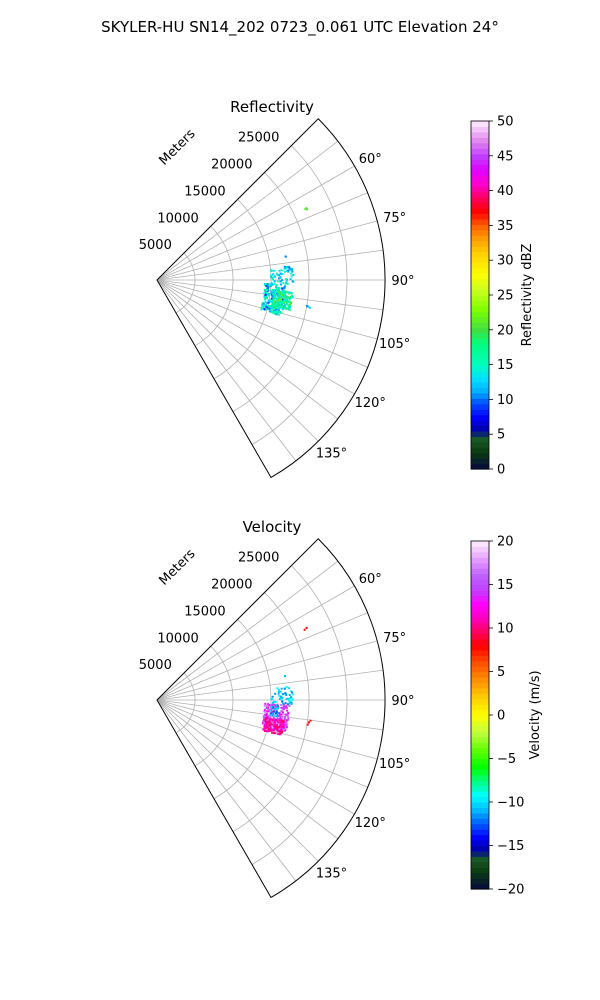 The image size is (600, 1000). What do you see at coordinates (242, 709) in the screenshot?
I see `range-ring` at bounding box center [242, 709].